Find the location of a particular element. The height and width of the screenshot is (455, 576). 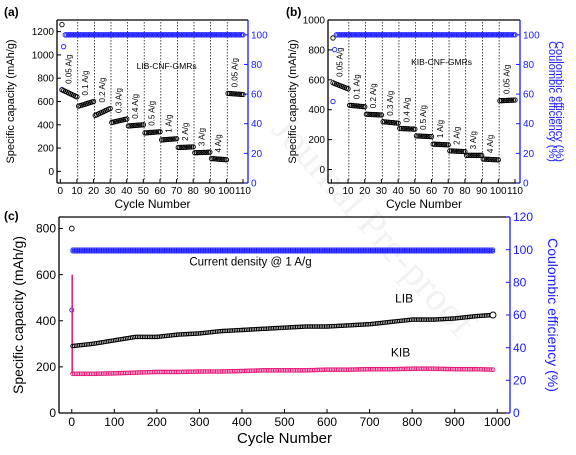

y2-tick-label: 20 is located at coordinates (520, 381).